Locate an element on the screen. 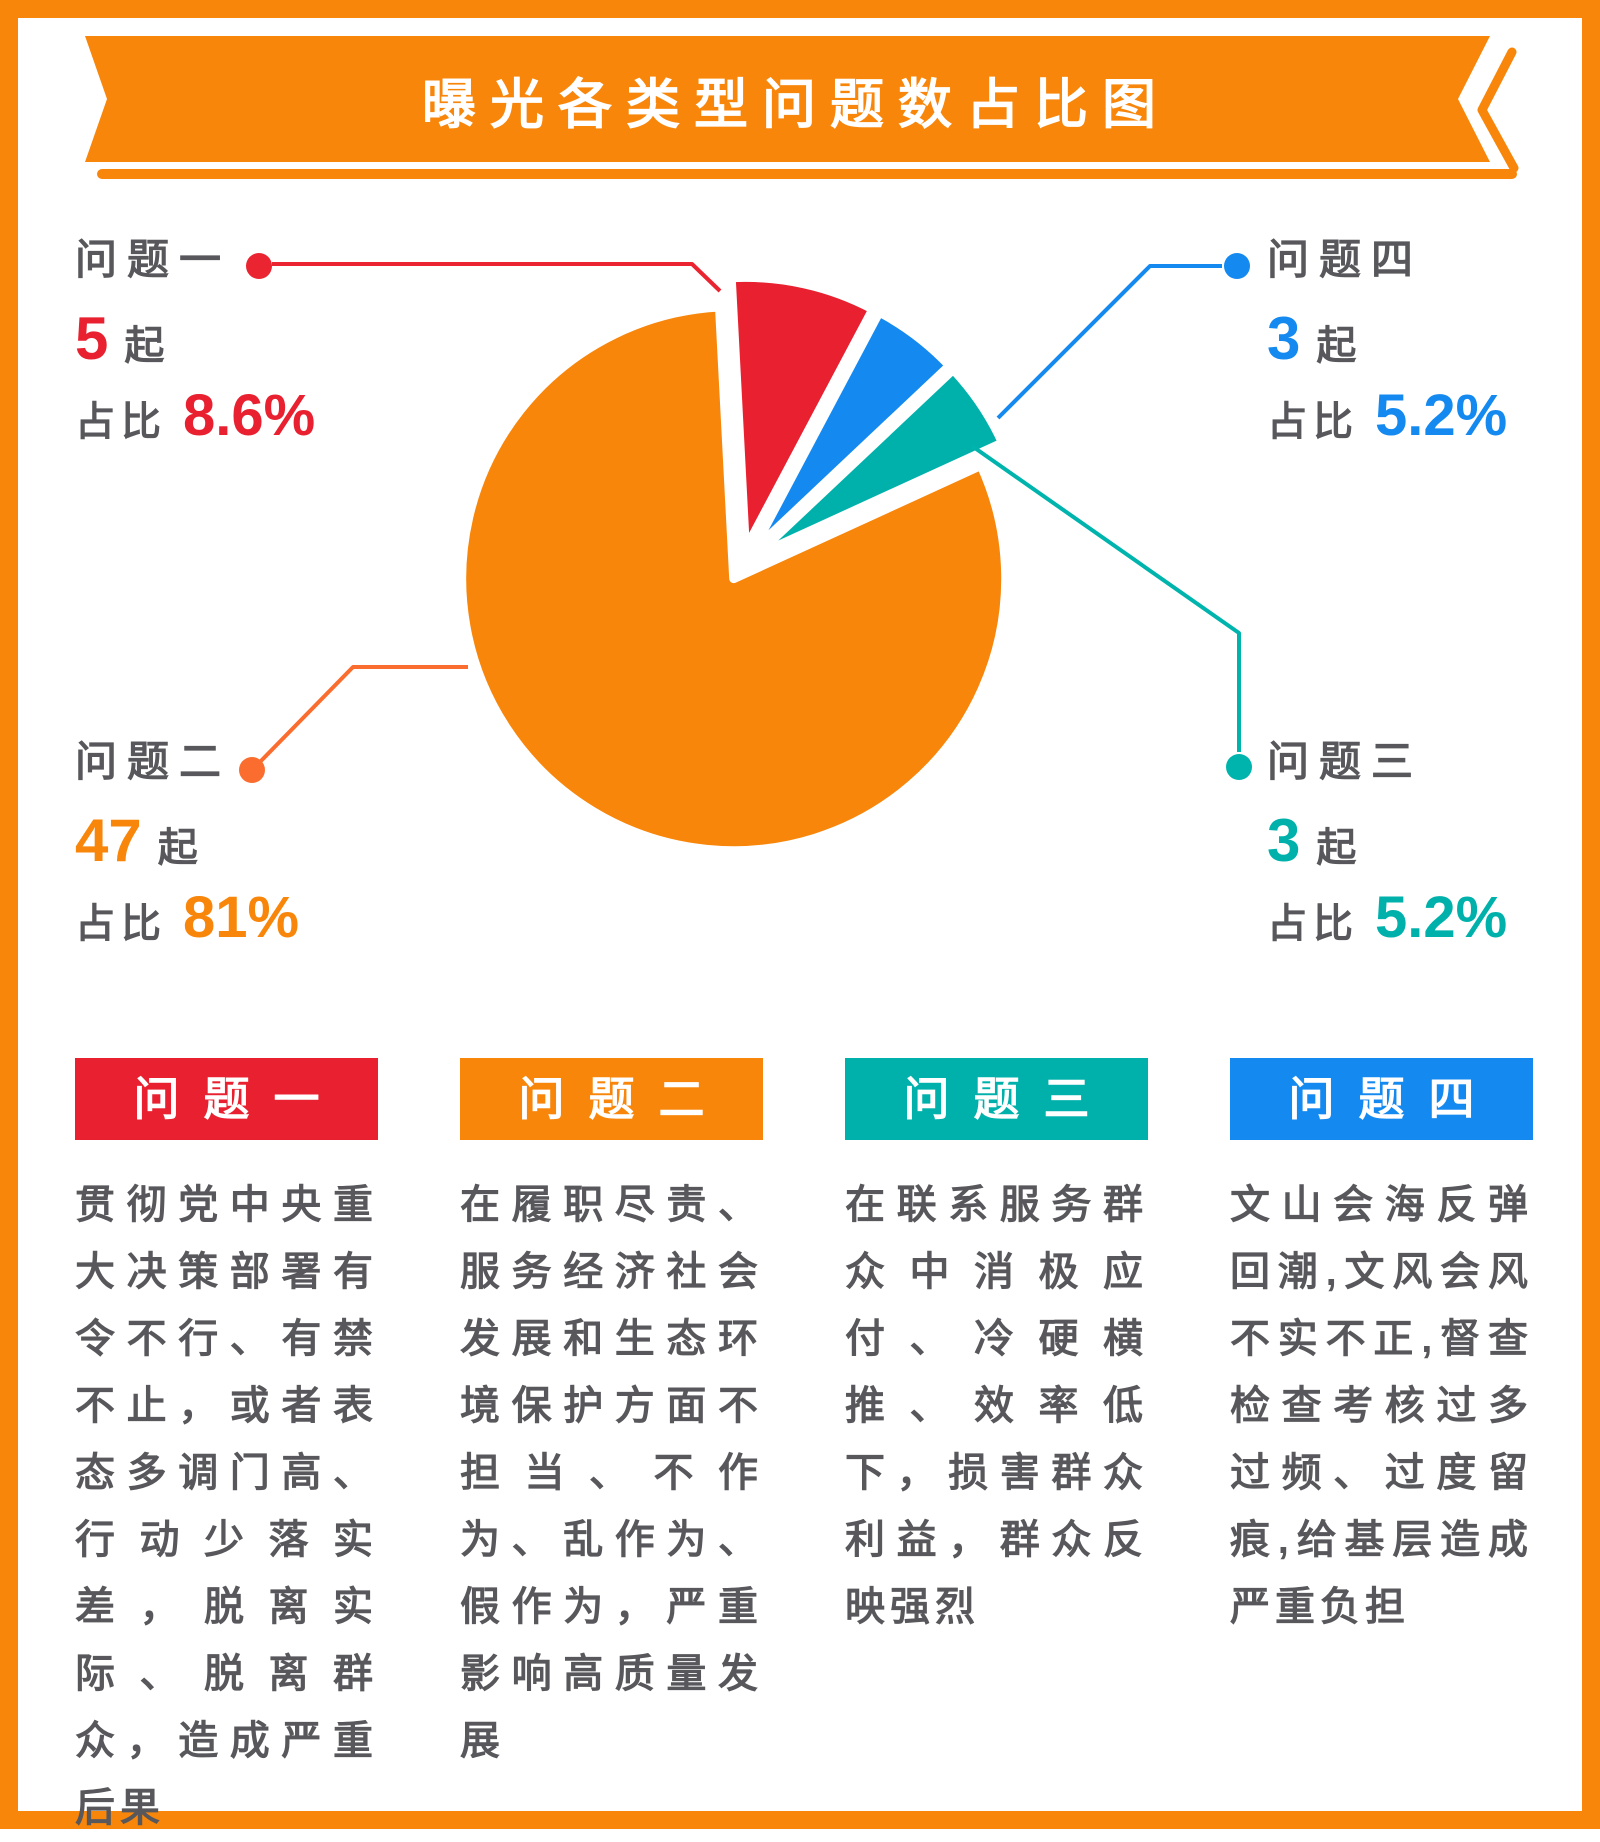 This screenshot has height=1842, width=1600. callout-title: 问题一 is located at coordinates (153, 259).